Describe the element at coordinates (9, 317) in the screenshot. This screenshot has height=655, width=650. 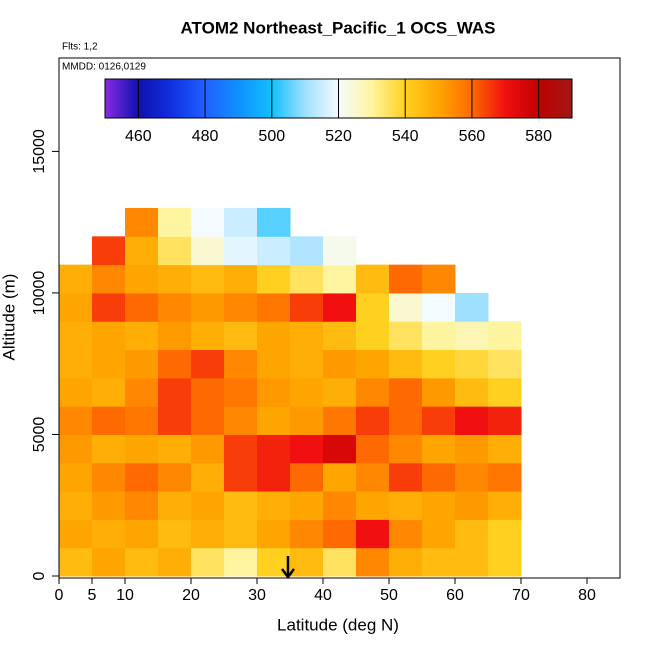
I see `y-axis-label: Altitude (m)` at that location.